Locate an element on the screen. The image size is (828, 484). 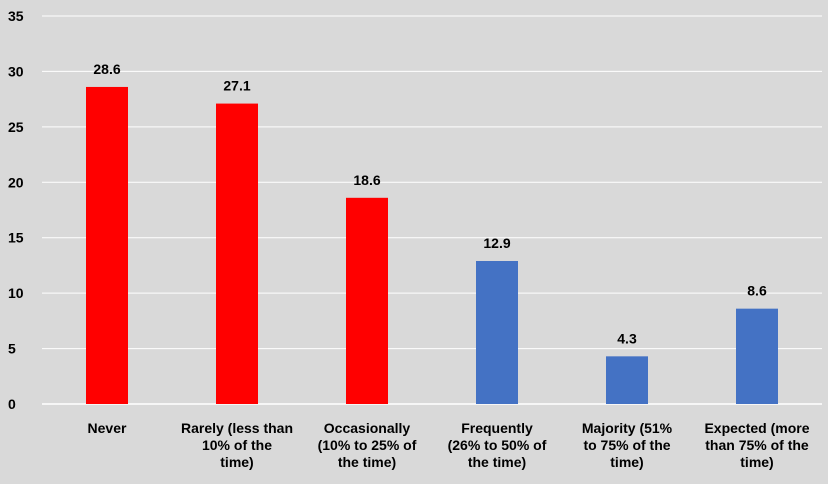
x-tick-label: Majority (51% to 75% of the time) is located at coordinates (627, 445).